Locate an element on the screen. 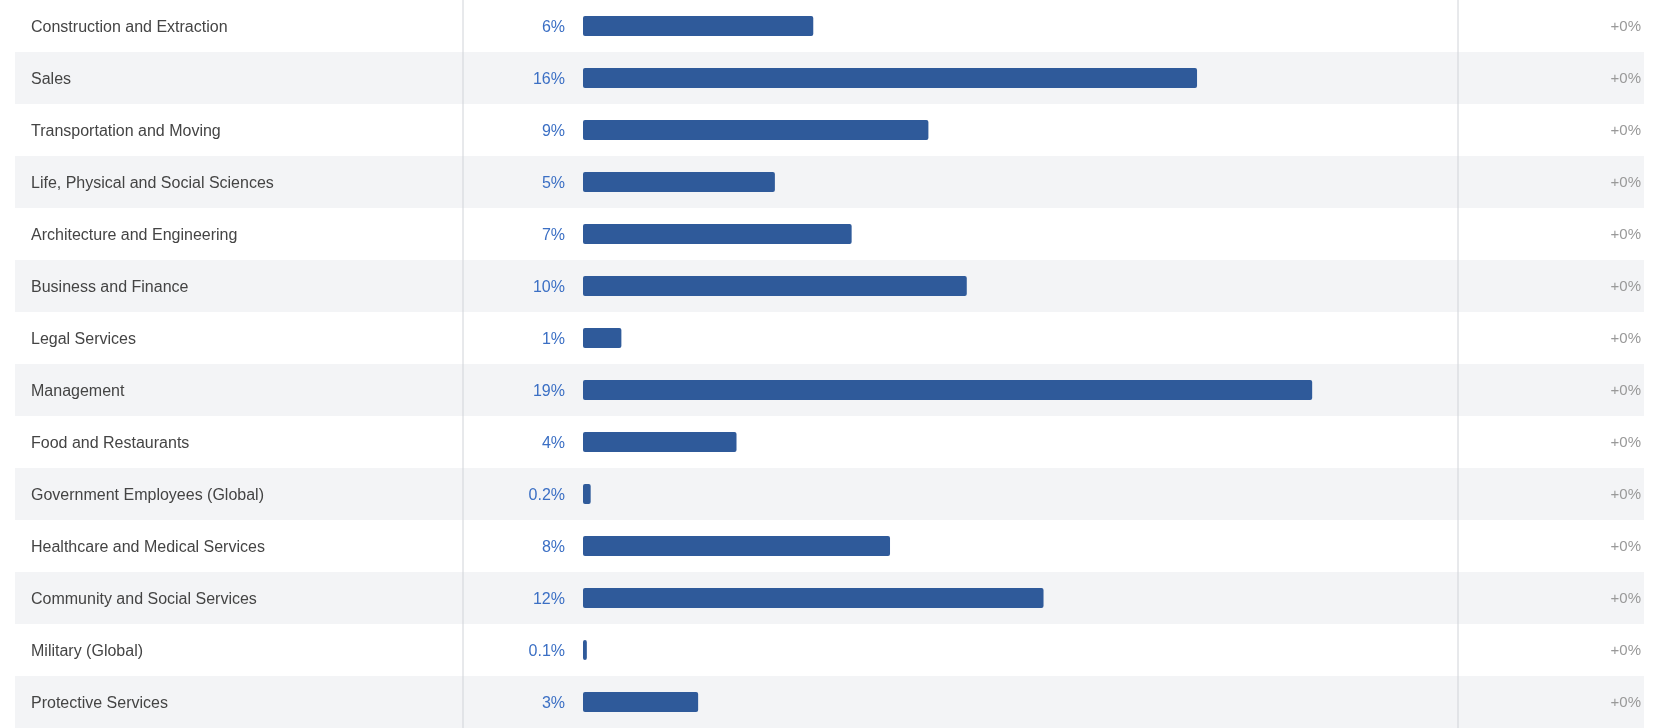  y-tick-label: Healthcare and Medical Services is located at coordinates (148, 546).